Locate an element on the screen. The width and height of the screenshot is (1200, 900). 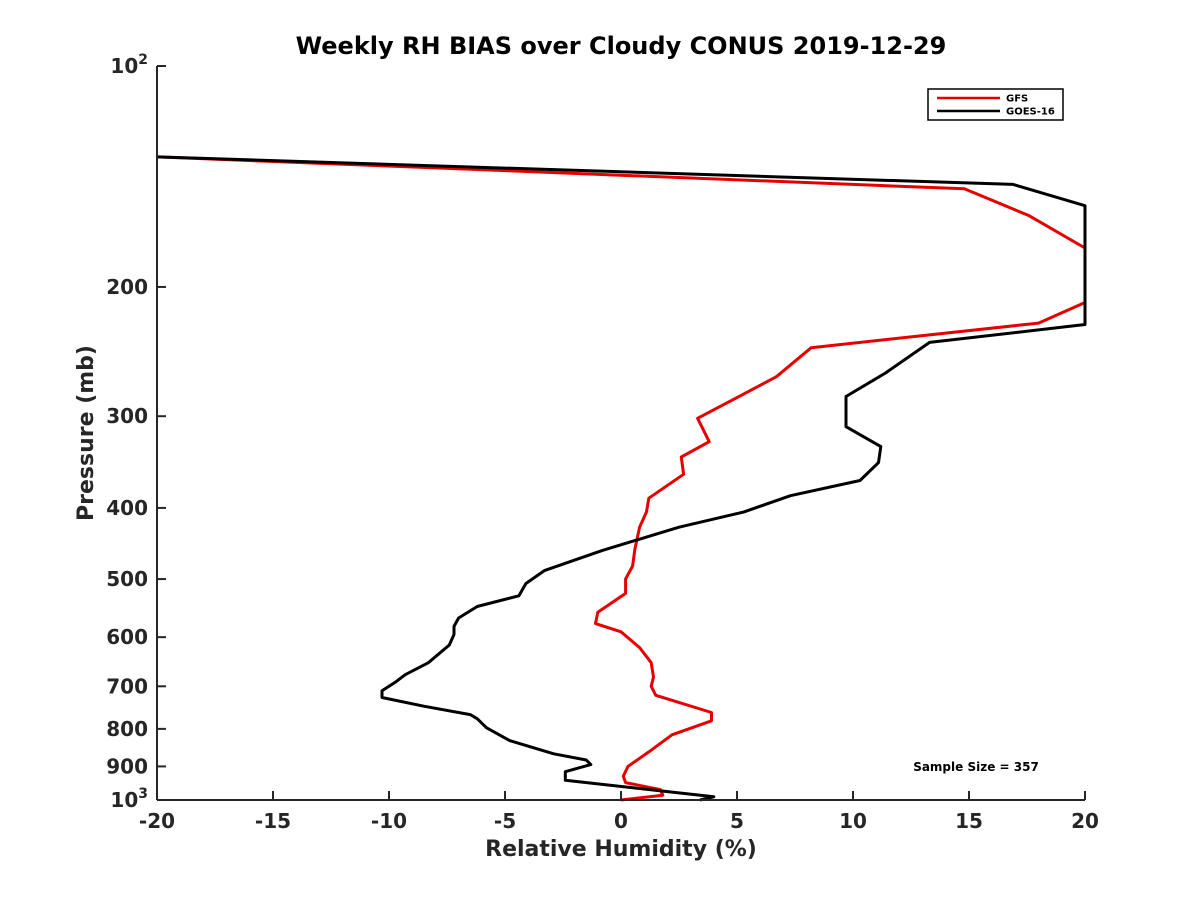
y-axis-title: Pressure (mb) is located at coordinates (86, 433).